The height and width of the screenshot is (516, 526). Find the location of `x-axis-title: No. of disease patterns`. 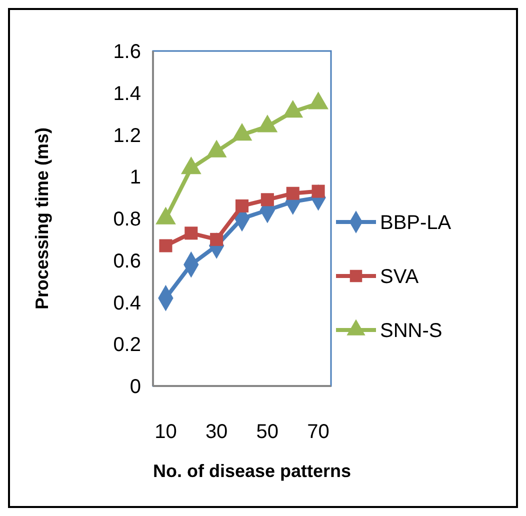

x-axis-title: No. of disease patterns is located at coordinates (252, 471).